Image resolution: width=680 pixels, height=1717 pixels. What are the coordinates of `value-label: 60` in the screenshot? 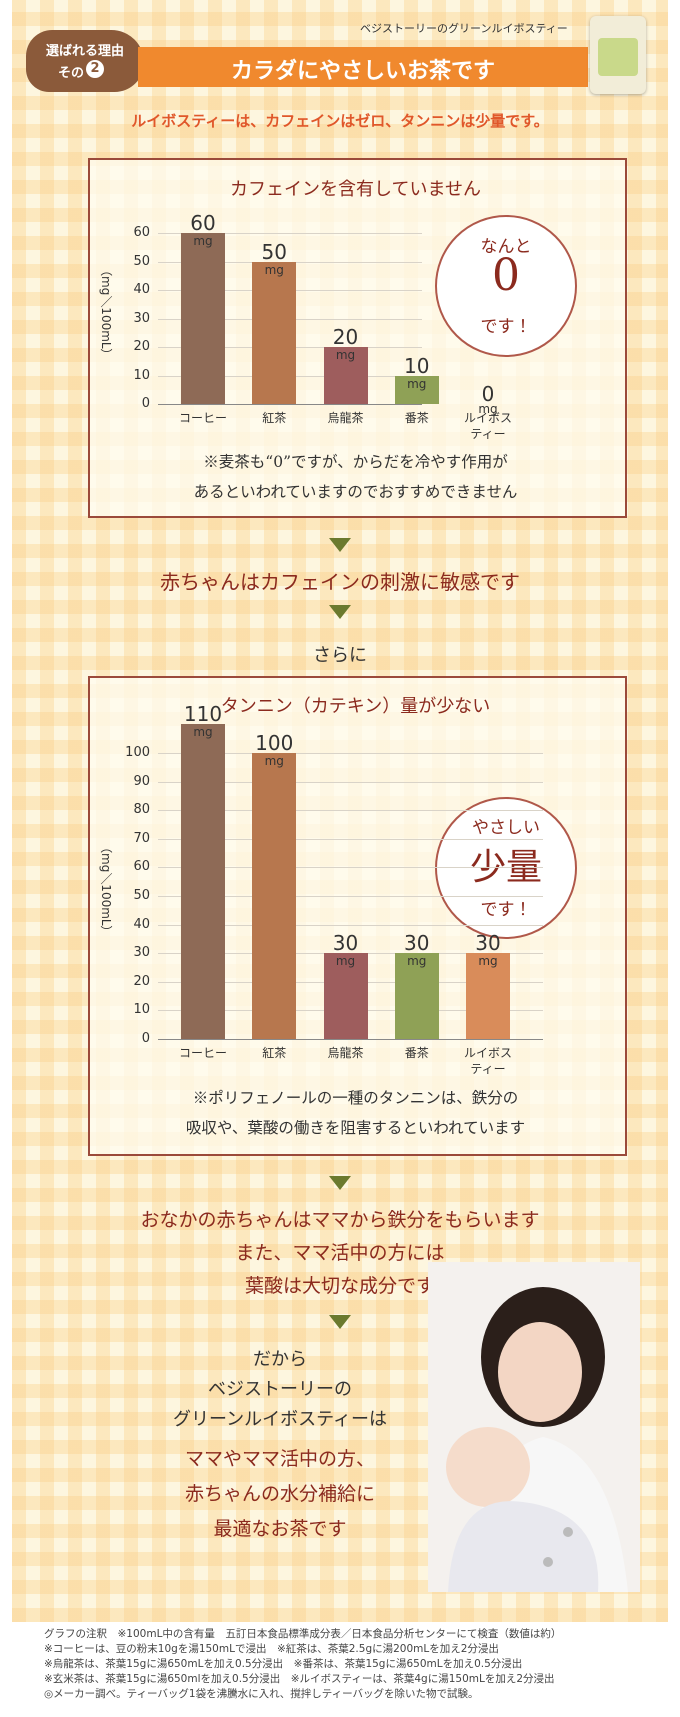 It's located at (203, 223).